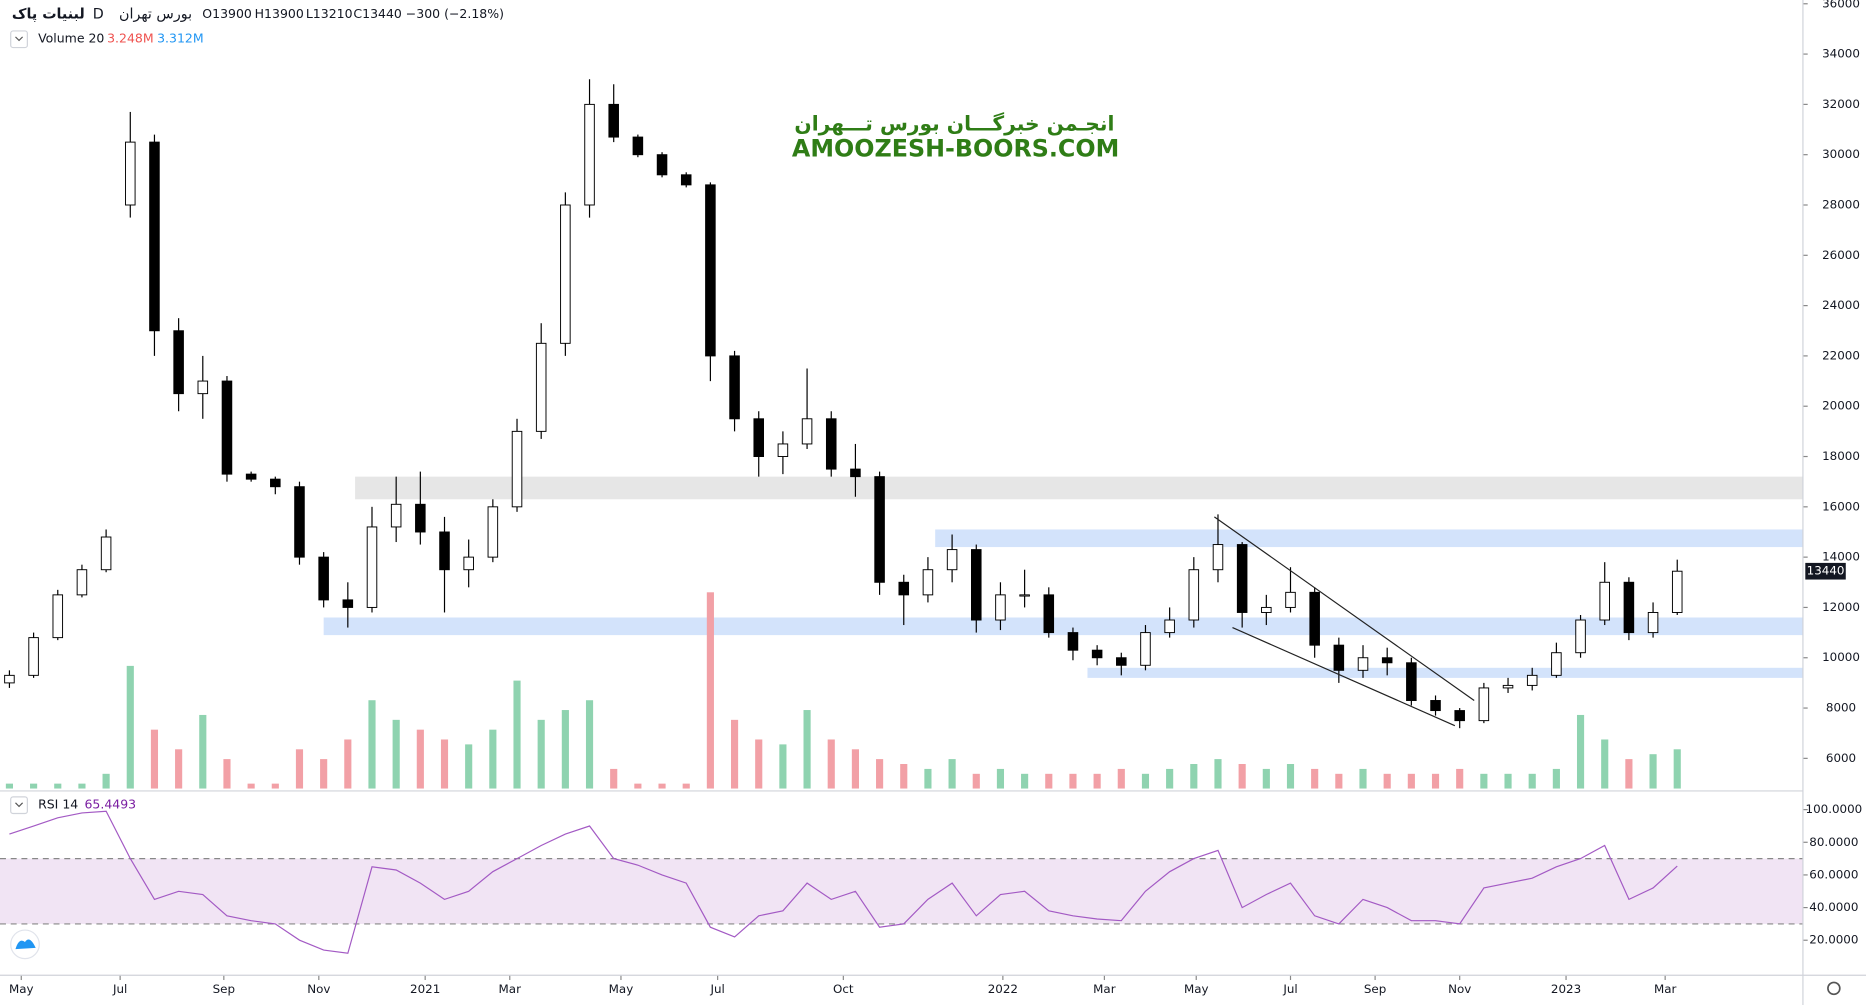 The height and width of the screenshot is (1005, 1866). Describe the element at coordinates (1834, 988) in the screenshot. I see `settings-icon` at that location.